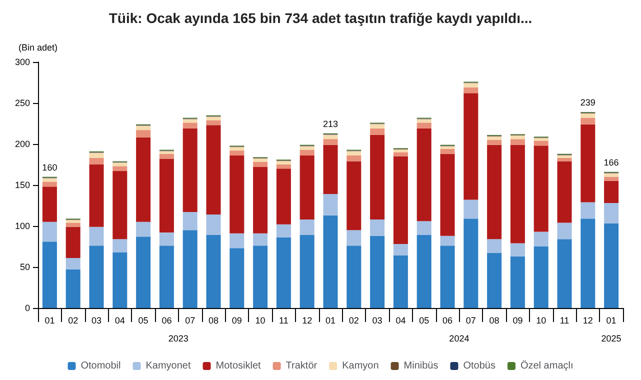 This screenshot has width=641, height=380. What do you see at coordinates (330, 123) in the screenshot?
I see `total-label: 213` at bounding box center [330, 123].